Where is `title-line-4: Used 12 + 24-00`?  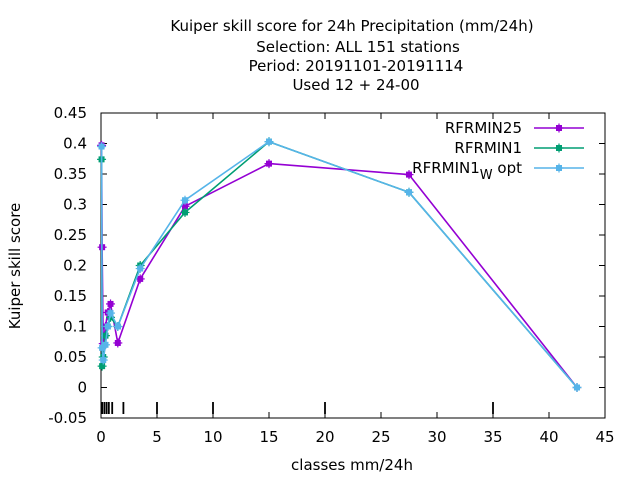
title-line-4: Used 12 + 24-00 is located at coordinates (355, 85).